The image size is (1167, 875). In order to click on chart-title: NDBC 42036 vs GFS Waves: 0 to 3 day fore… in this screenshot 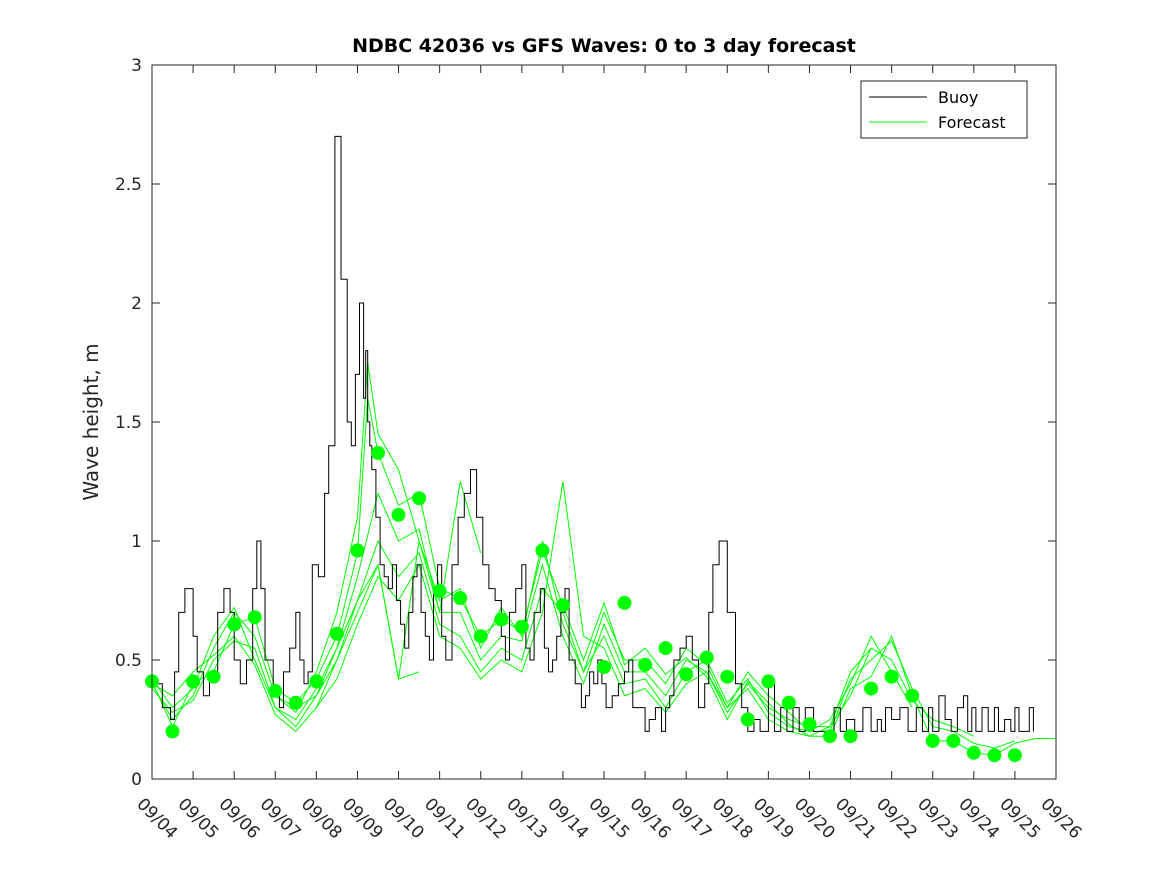, I will do `click(604, 46)`.